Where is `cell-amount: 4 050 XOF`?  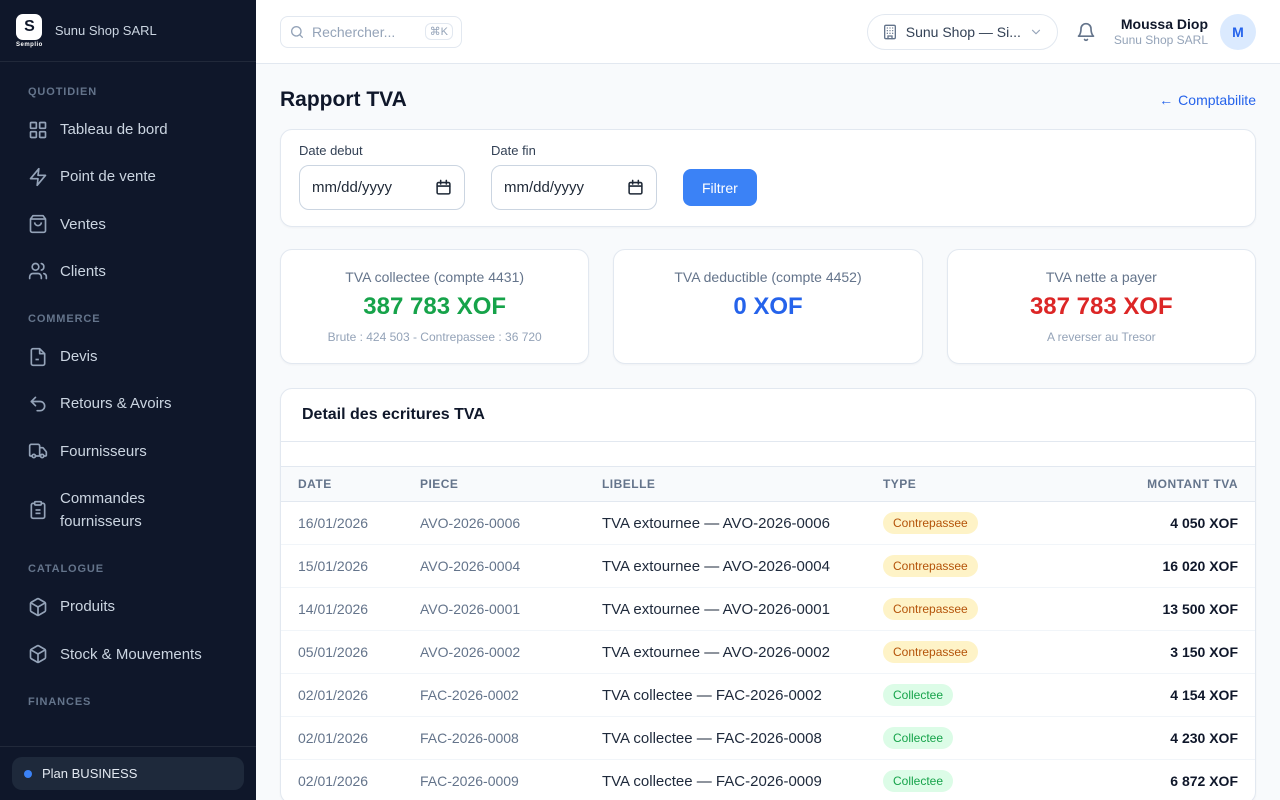 cell-amount: 4 050 XOF is located at coordinates (1167, 523).